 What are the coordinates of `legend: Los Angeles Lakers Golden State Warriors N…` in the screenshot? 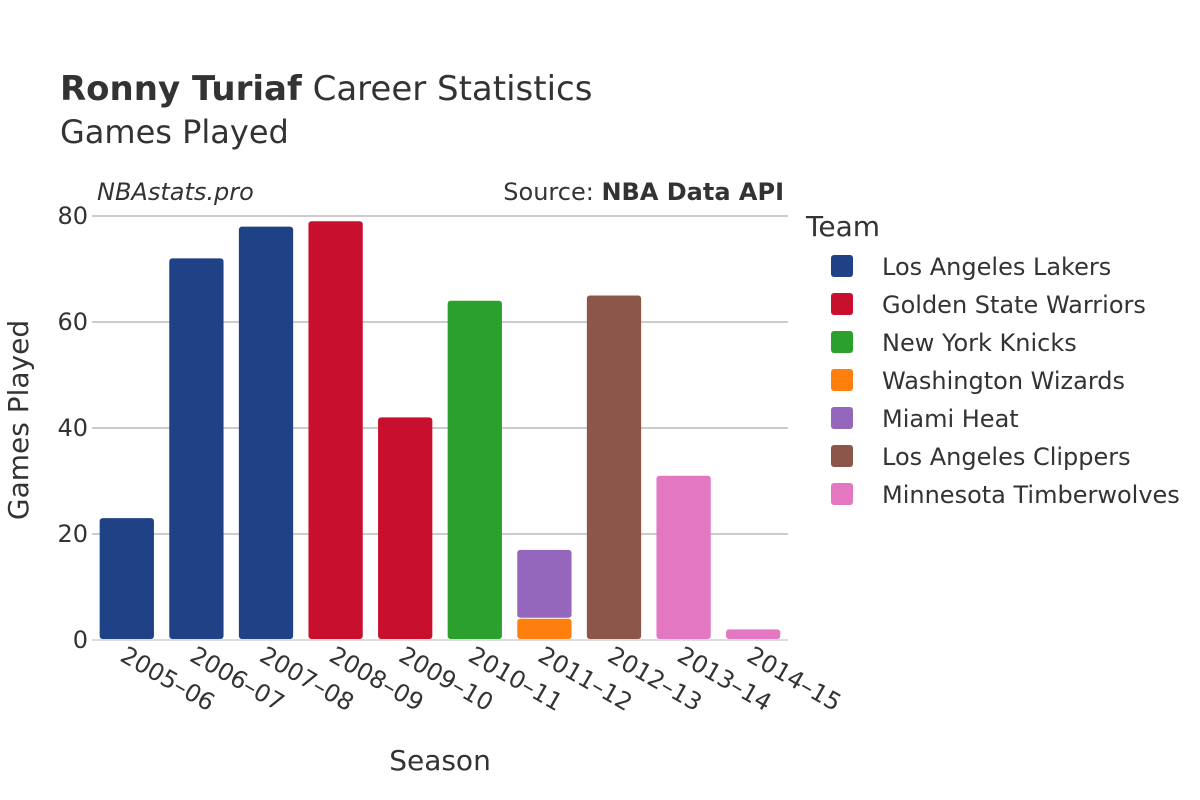 It's located at (1005, 381).